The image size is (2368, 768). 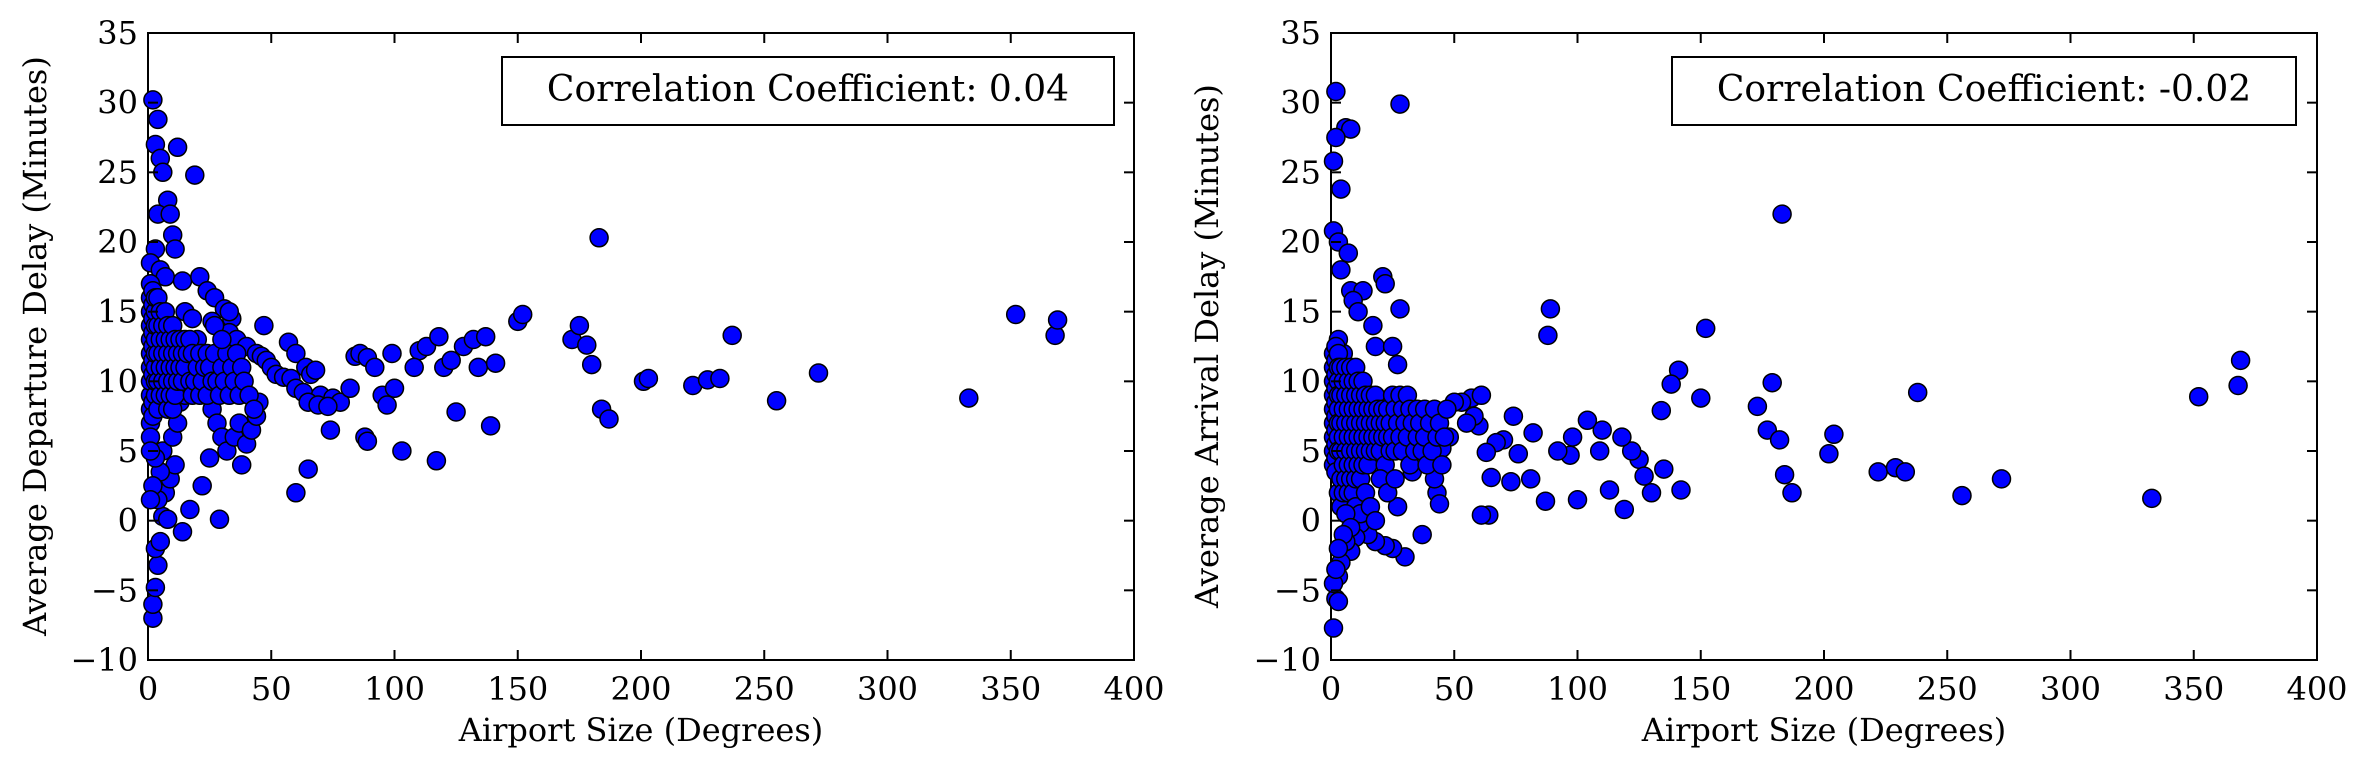 I want to click on right-x-tick-labels: 0 50 100 150 200 250 300 350 400, so click(x=1834, y=689).